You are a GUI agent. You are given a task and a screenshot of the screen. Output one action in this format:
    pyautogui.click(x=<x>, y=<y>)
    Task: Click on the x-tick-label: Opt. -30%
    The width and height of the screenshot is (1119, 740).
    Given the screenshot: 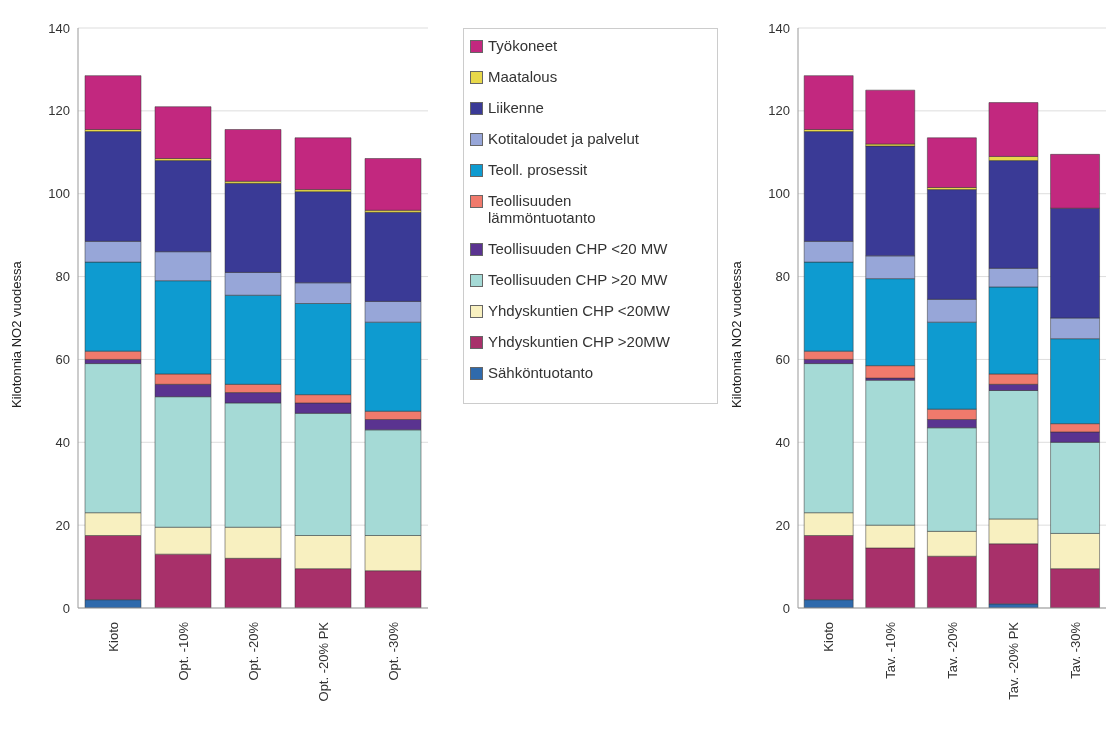 What is the action you would take?
    pyautogui.click(x=393, y=651)
    